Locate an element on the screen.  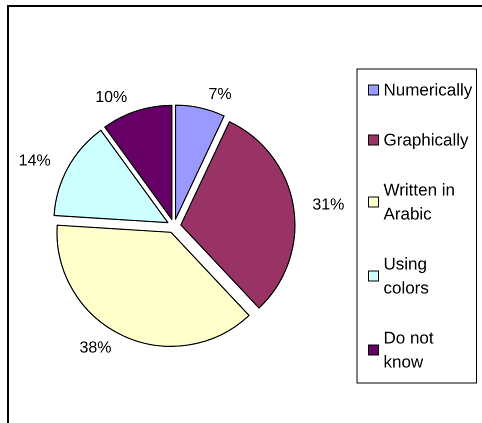
legend-label: Written in Arabic is located at coordinates (422, 202).